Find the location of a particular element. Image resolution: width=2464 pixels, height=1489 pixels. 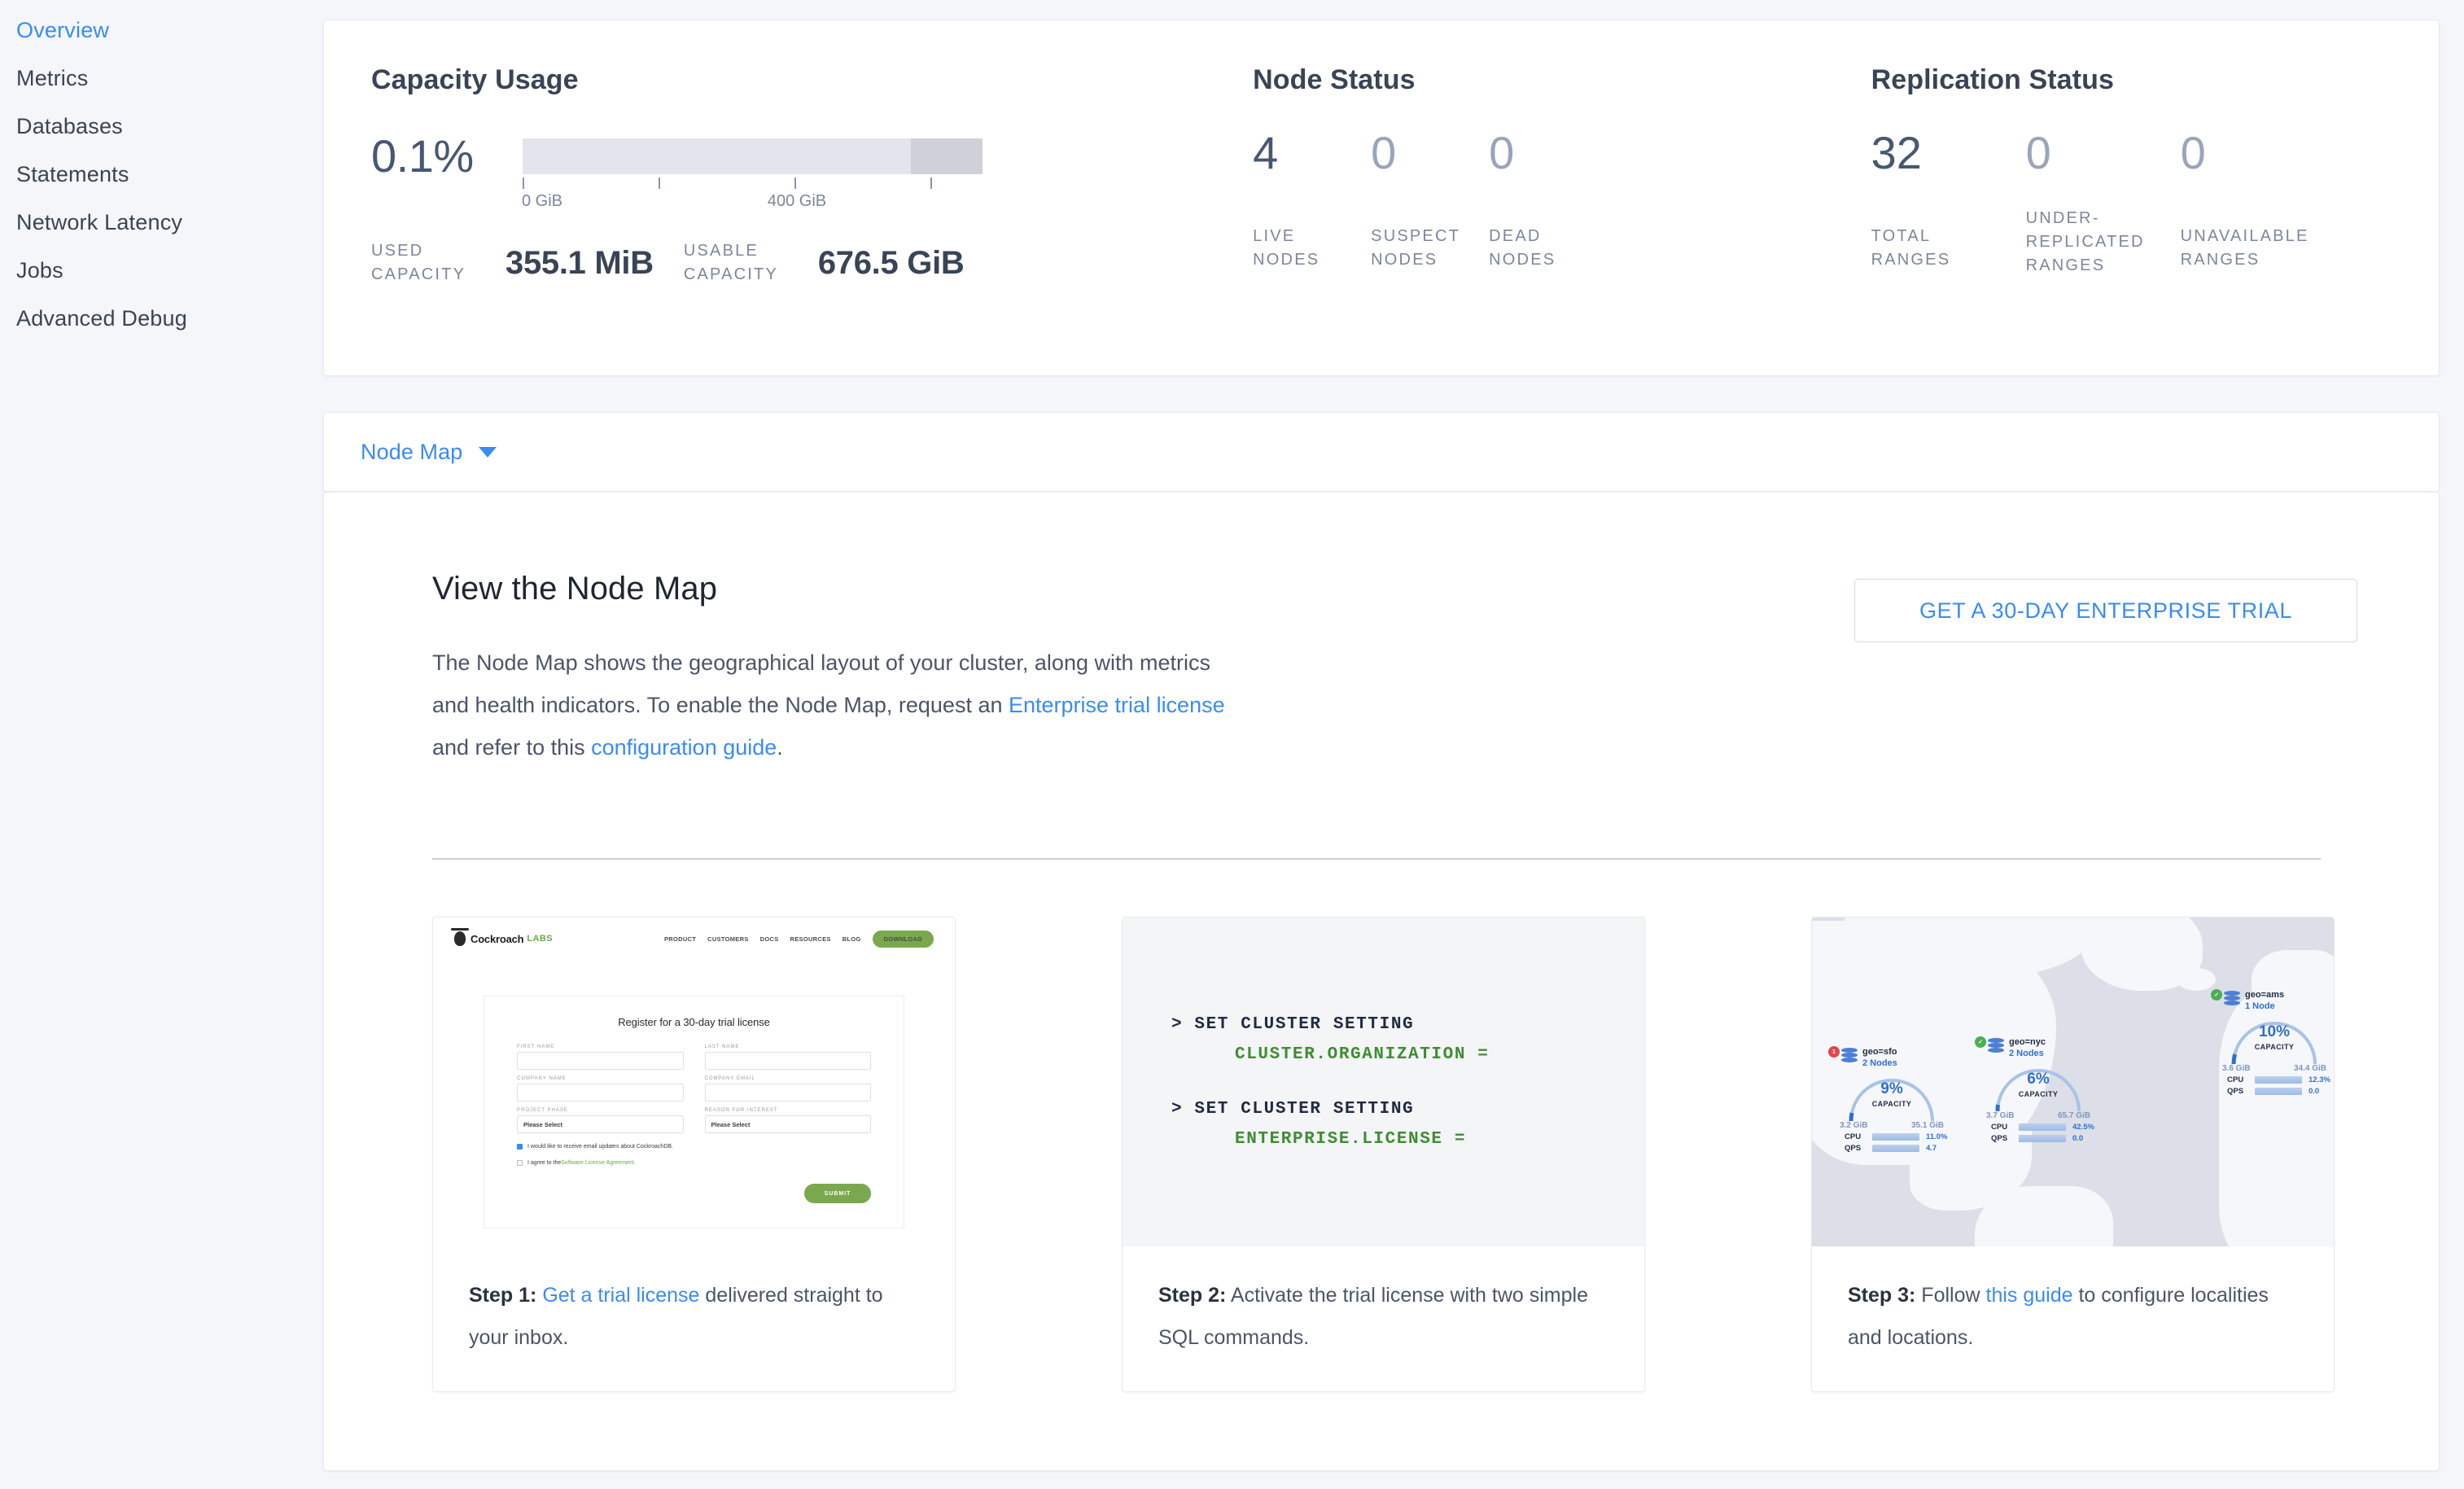

view-selector-panel: Node Map is located at coordinates (1382, 452).